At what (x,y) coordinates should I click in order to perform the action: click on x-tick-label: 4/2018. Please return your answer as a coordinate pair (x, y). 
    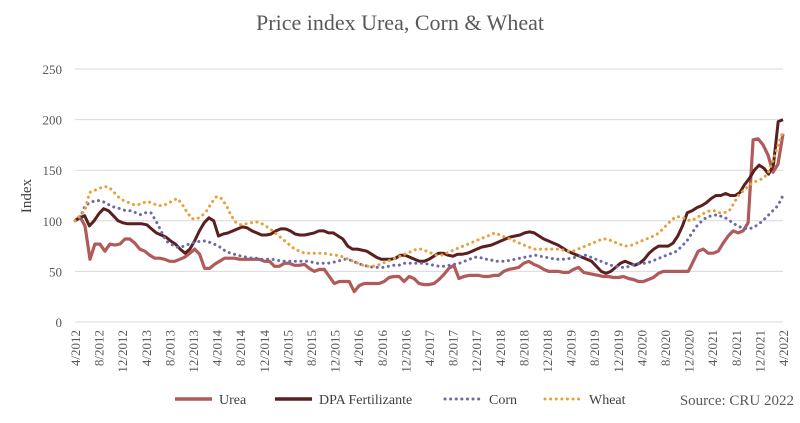
    Looking at the image, I should click on (500, 348).